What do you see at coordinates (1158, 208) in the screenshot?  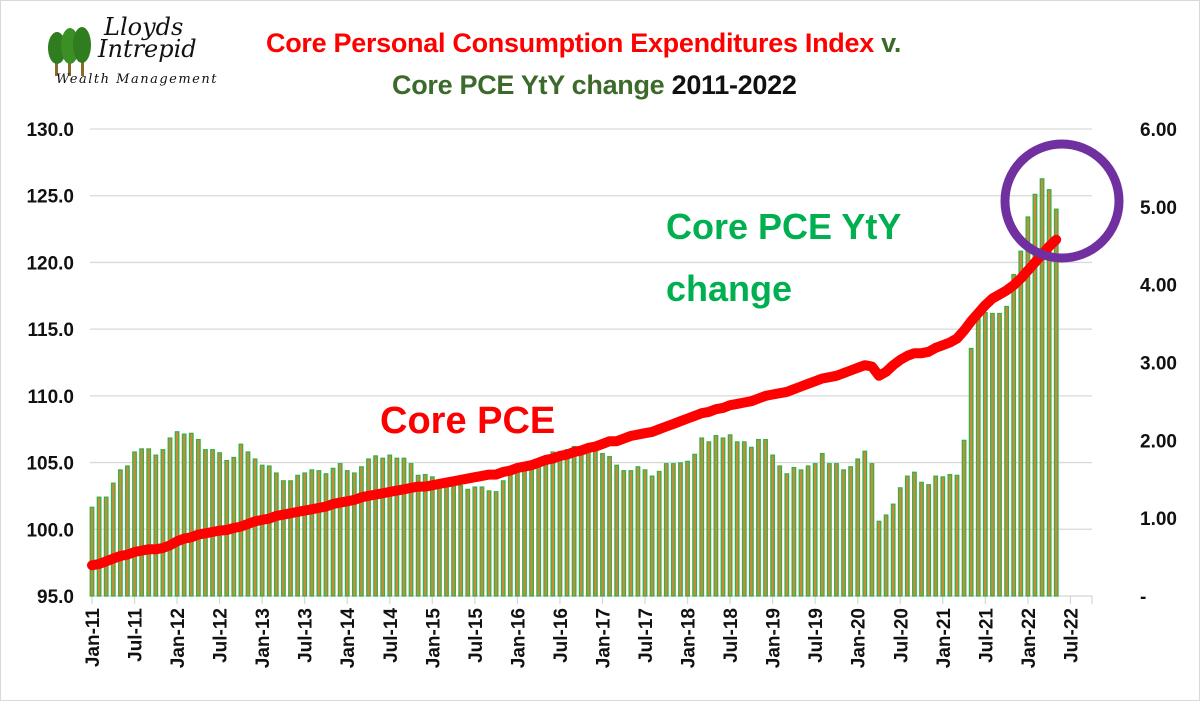 I see `right-tick-label: 5.00` at bounding box center [1158, 208].